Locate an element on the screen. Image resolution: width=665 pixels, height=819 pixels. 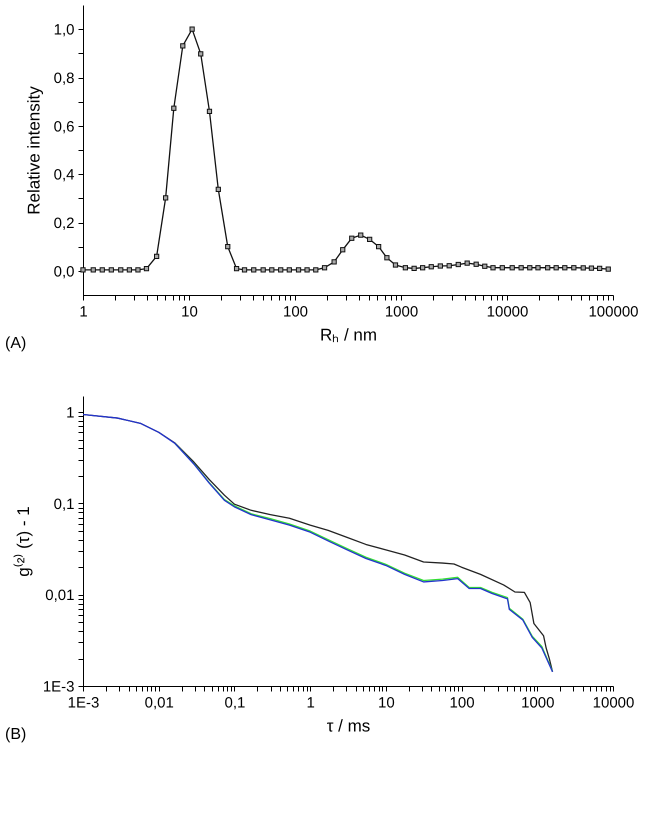
y-tick-label: 0,2 is located at coordinates (64, 223).